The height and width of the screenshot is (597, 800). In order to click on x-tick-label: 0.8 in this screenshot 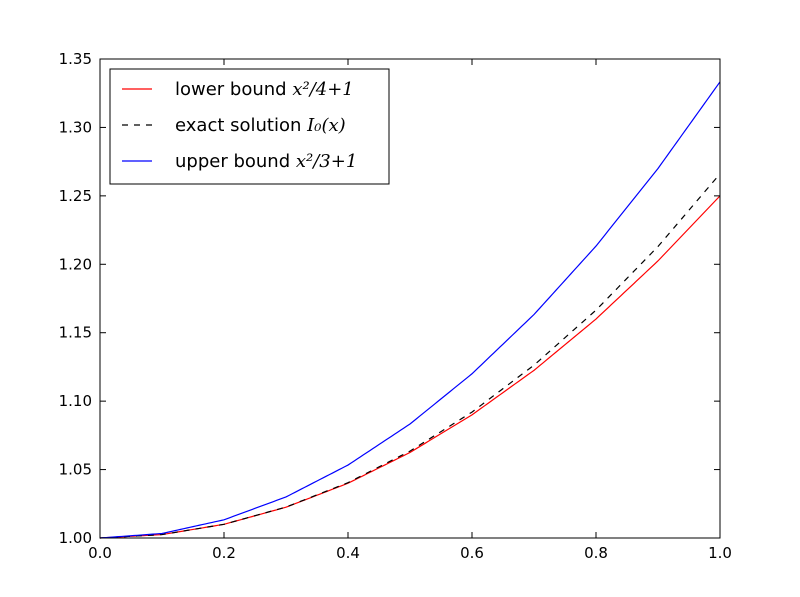, I will do `click(596, 553)`.